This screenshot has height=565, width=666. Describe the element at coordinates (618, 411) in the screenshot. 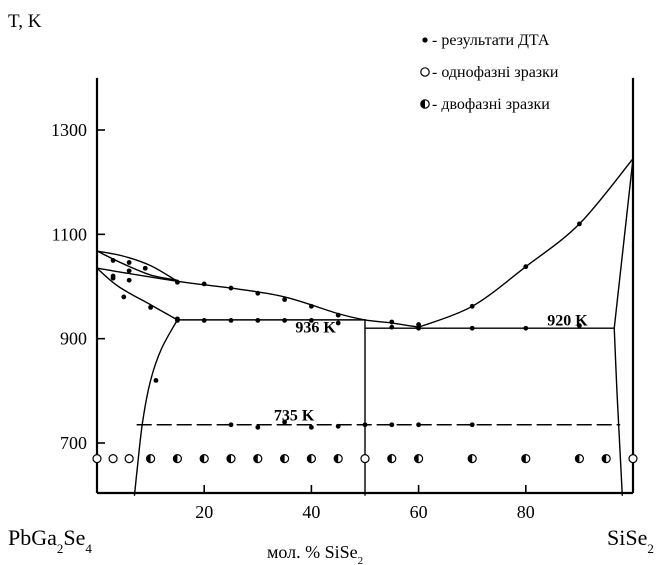

I see `line-solvus-right-lower` at that location.